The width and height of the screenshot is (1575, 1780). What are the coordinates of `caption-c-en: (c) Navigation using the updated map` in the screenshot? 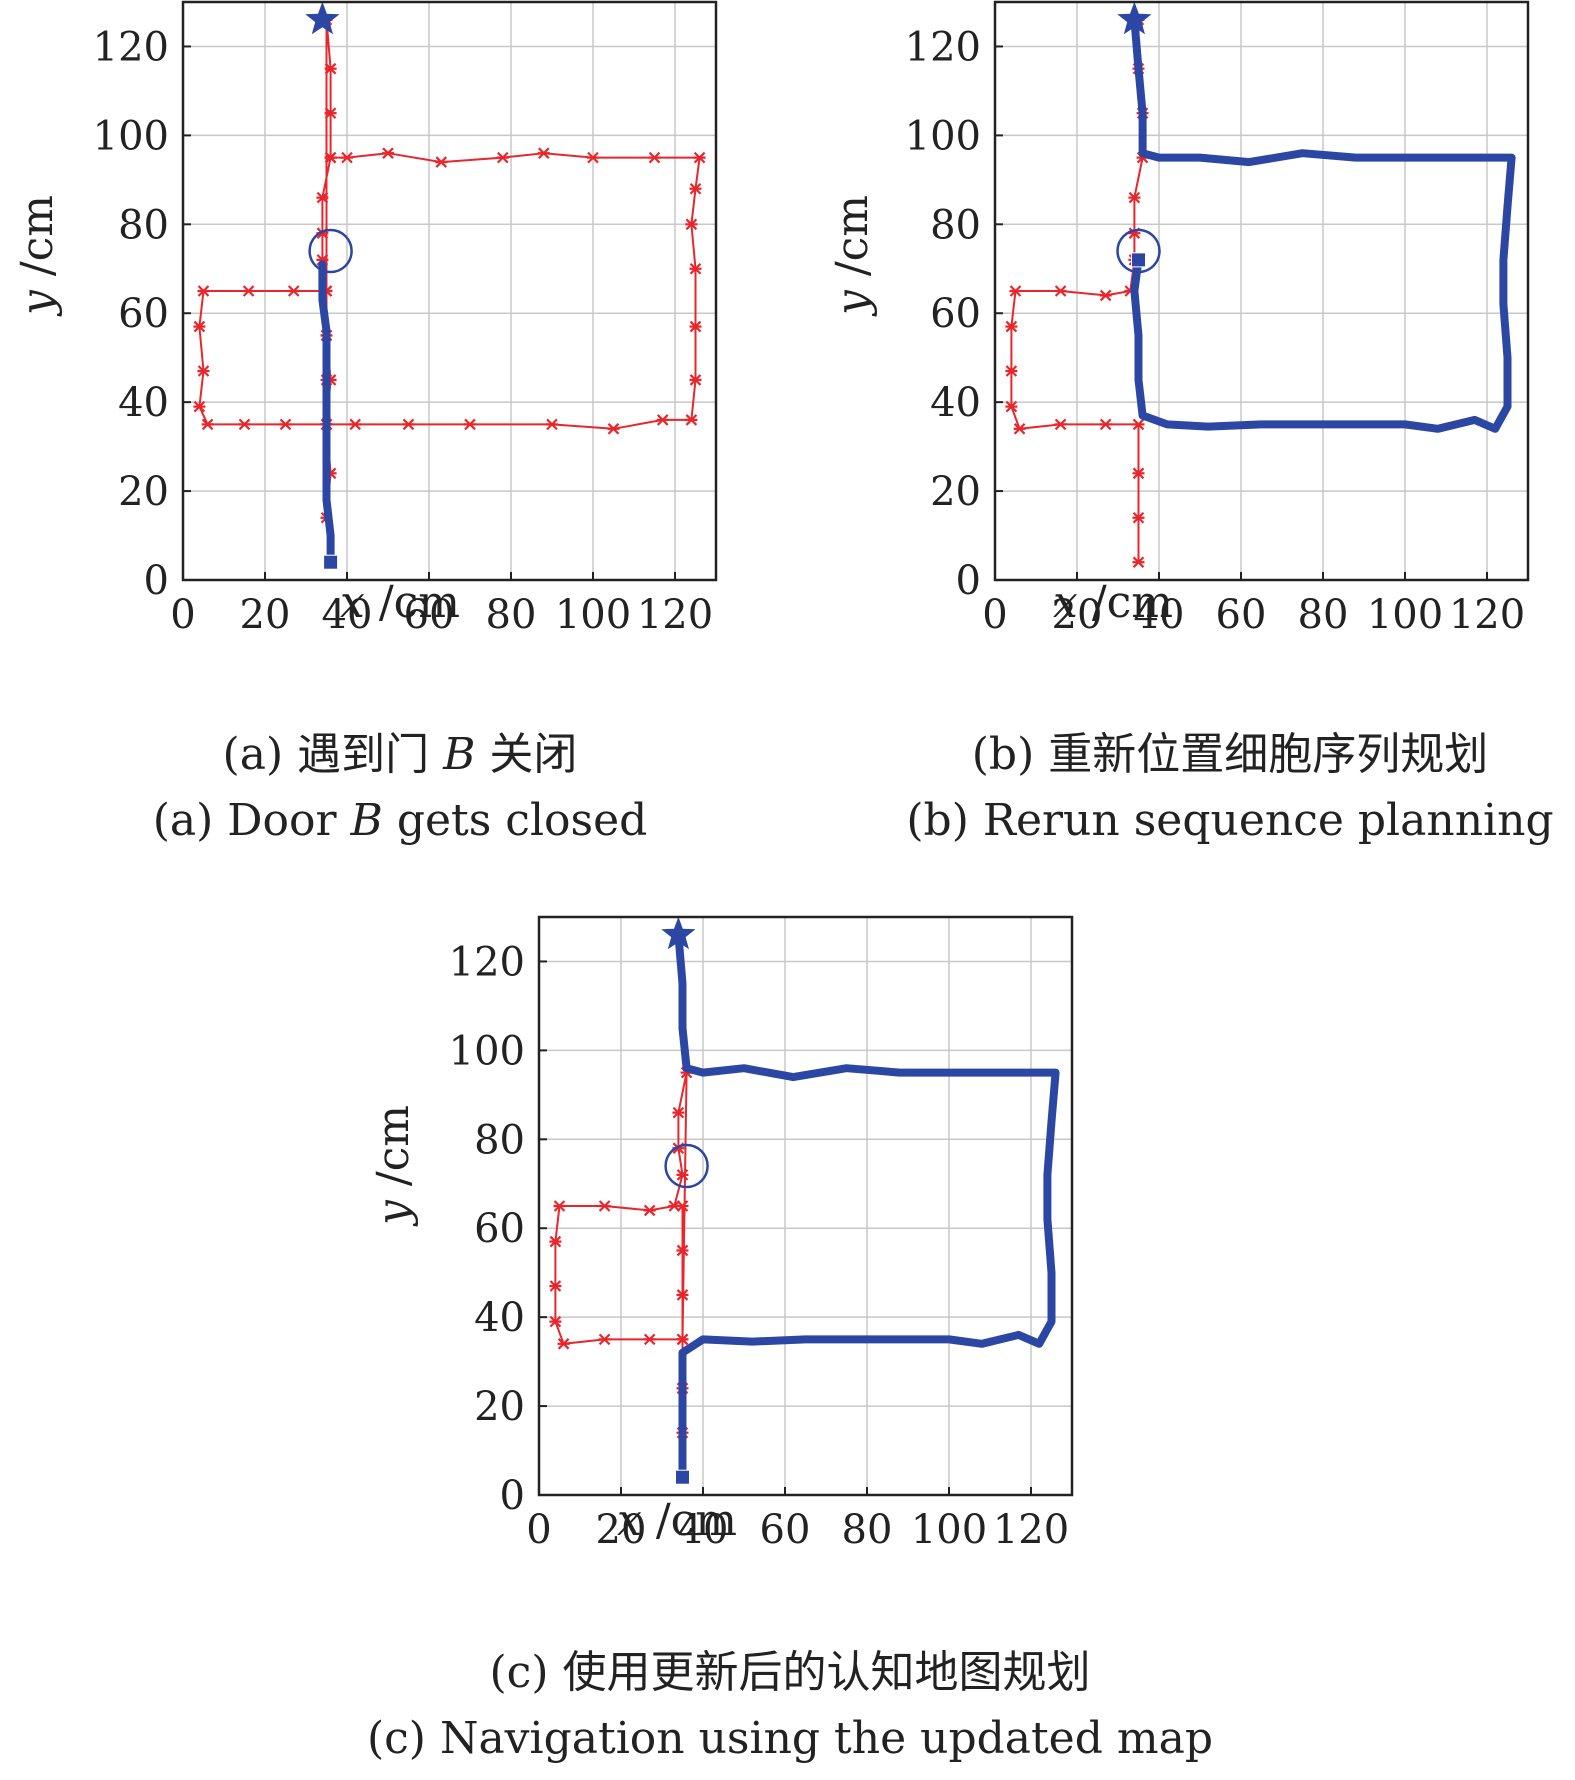 It's located at (789, 1738).